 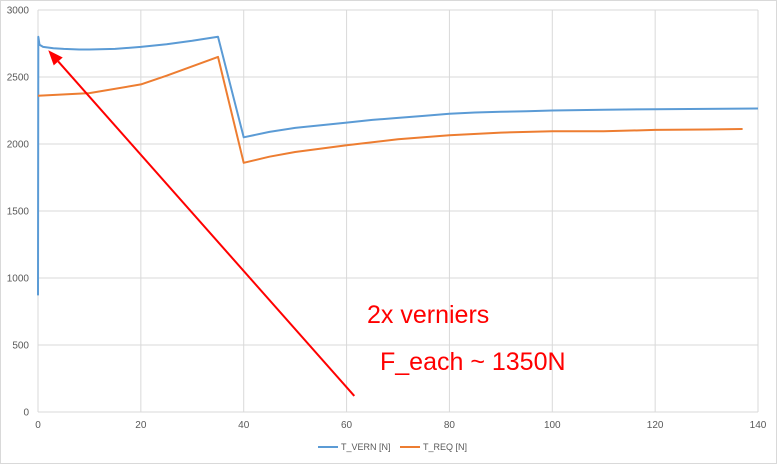 What do you see at coordinates (473, 362) in the screenshot?
I see `annotation-label-force: F_each ~ 1350N` at bounding box center [473, 362].